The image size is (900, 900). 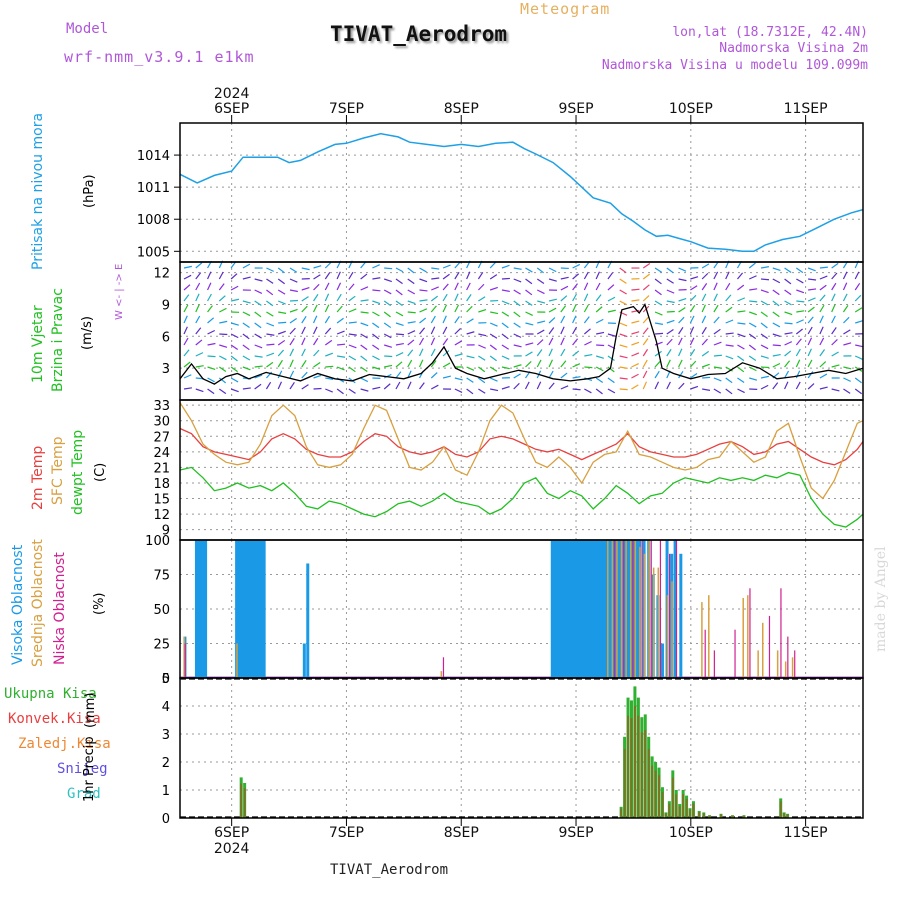 What do you see at coordinates (770, 32) in the screenshot?
I see `lonlat-text: lon,lat (18.7312E, 42.4N)` at bounding box center [770, 32].